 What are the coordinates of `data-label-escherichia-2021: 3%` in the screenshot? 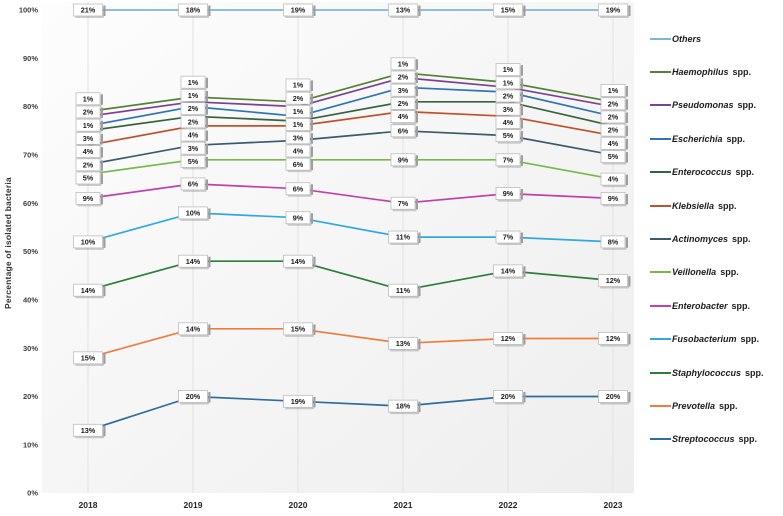 It's located at (404, 91).